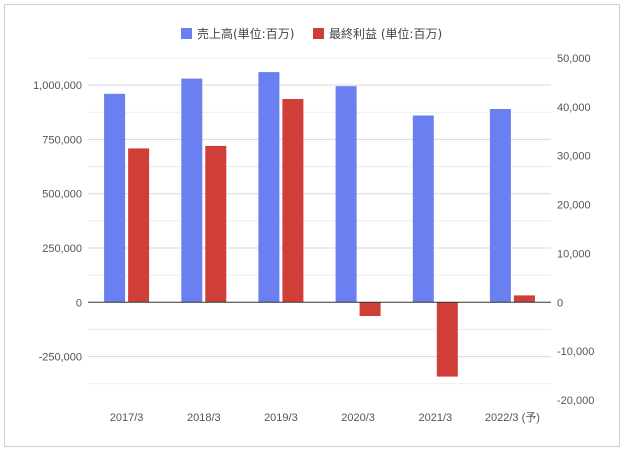 The image size is (625, 451). I want to click on x-tick-label: 2022/3 (予), so click(512, 417).